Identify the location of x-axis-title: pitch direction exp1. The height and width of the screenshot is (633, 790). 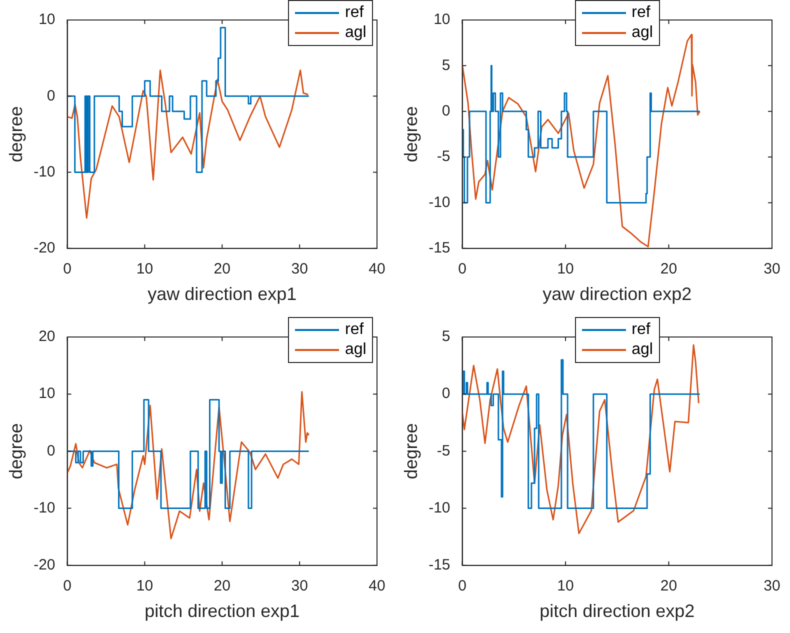
(222, 611).